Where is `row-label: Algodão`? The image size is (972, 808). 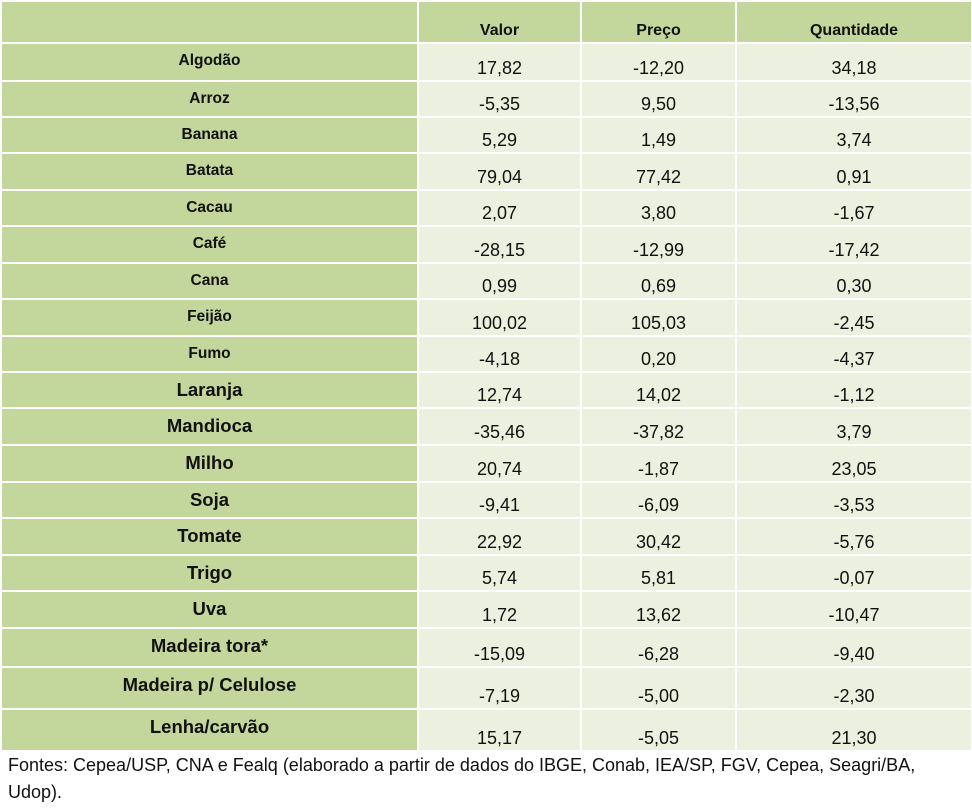 row-label: Algodão is located at coordinates (209, 62).